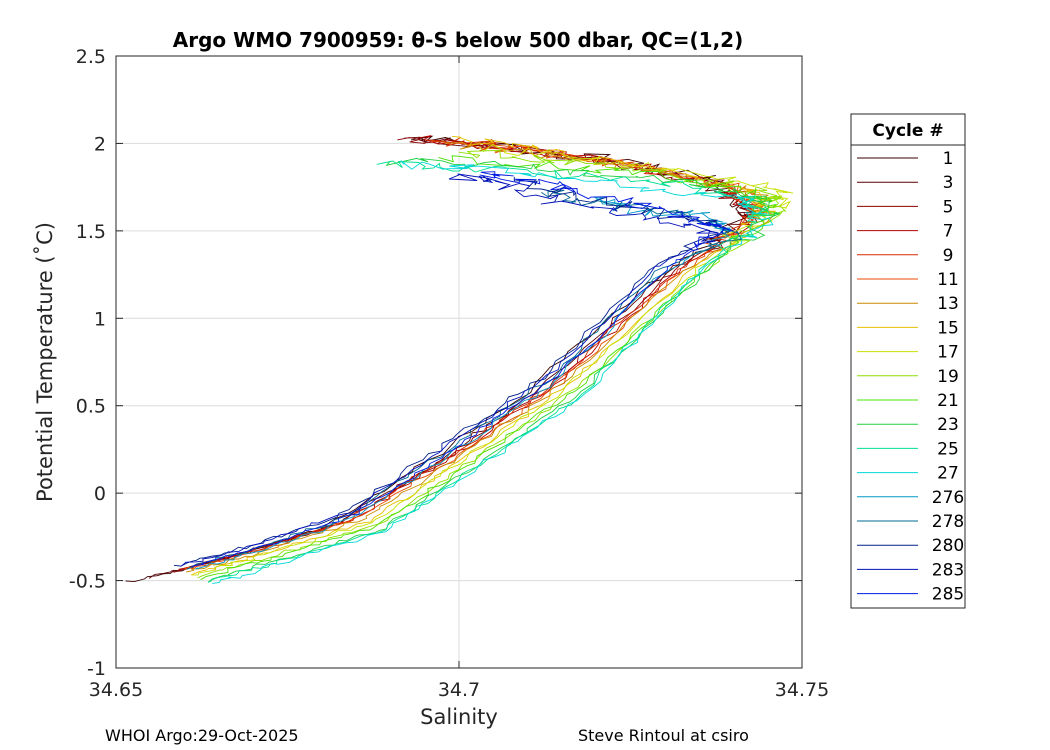  I want to click on legend-label-283: 283, so click(948, 570).